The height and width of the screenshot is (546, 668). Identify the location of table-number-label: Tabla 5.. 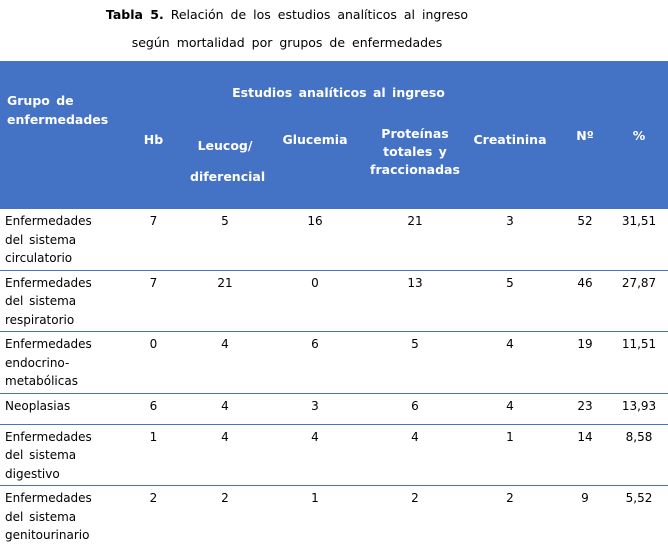
(134, 14).